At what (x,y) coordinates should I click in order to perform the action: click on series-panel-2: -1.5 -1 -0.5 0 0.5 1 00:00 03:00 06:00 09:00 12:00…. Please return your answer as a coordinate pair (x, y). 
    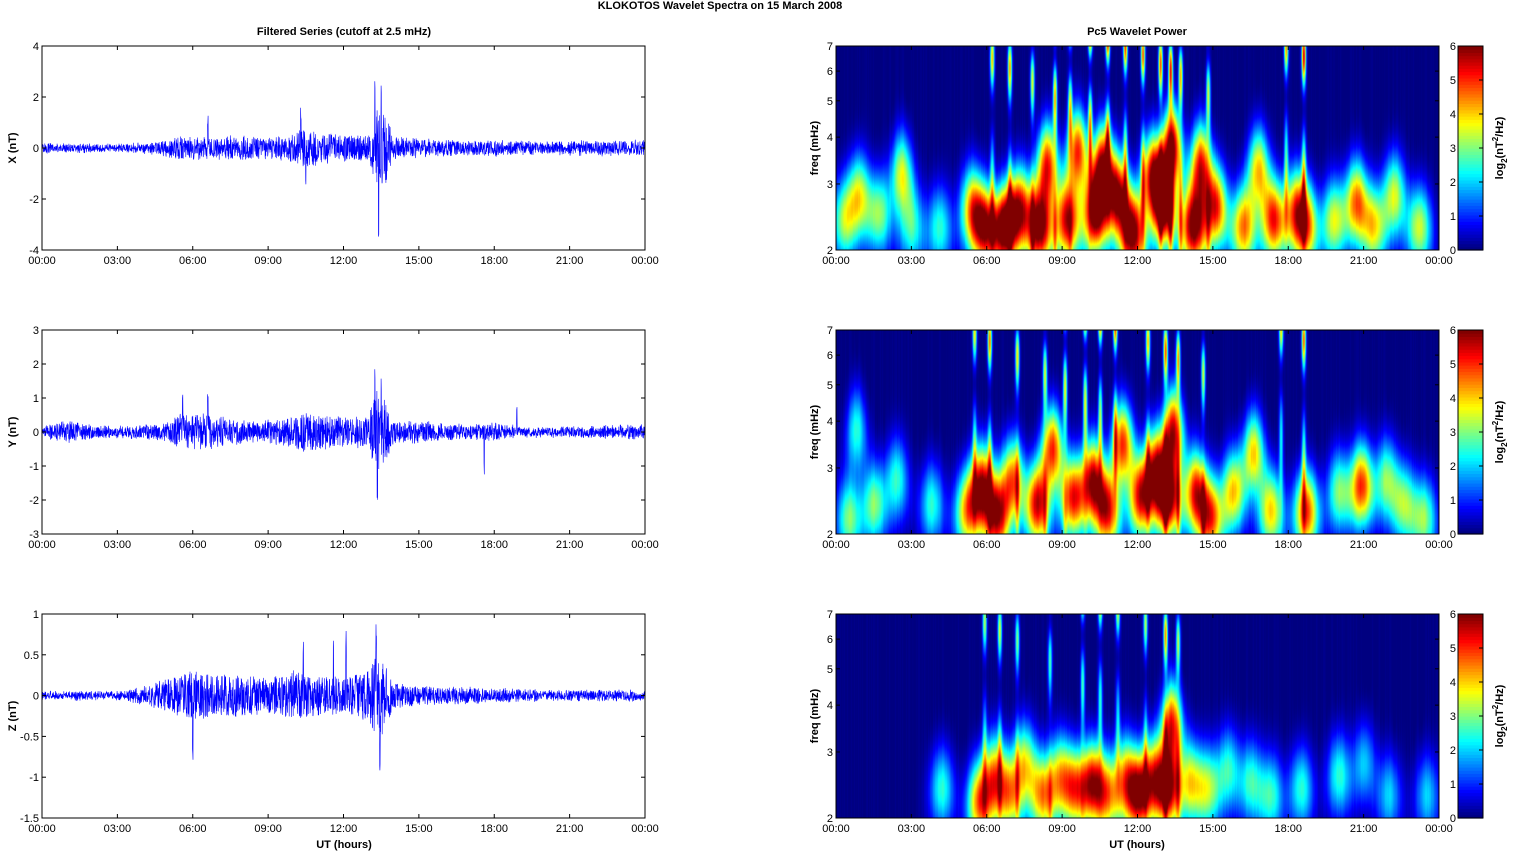
    Looking at the image, I should click on (333, 722).